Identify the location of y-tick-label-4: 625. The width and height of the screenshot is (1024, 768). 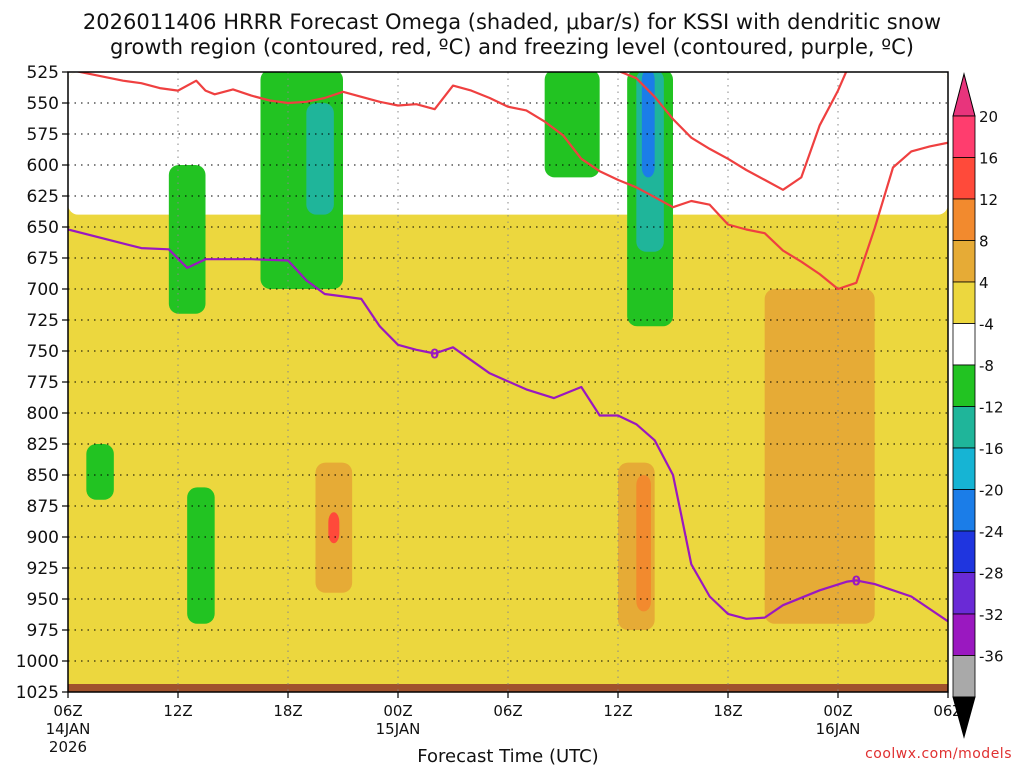
(43, 197).